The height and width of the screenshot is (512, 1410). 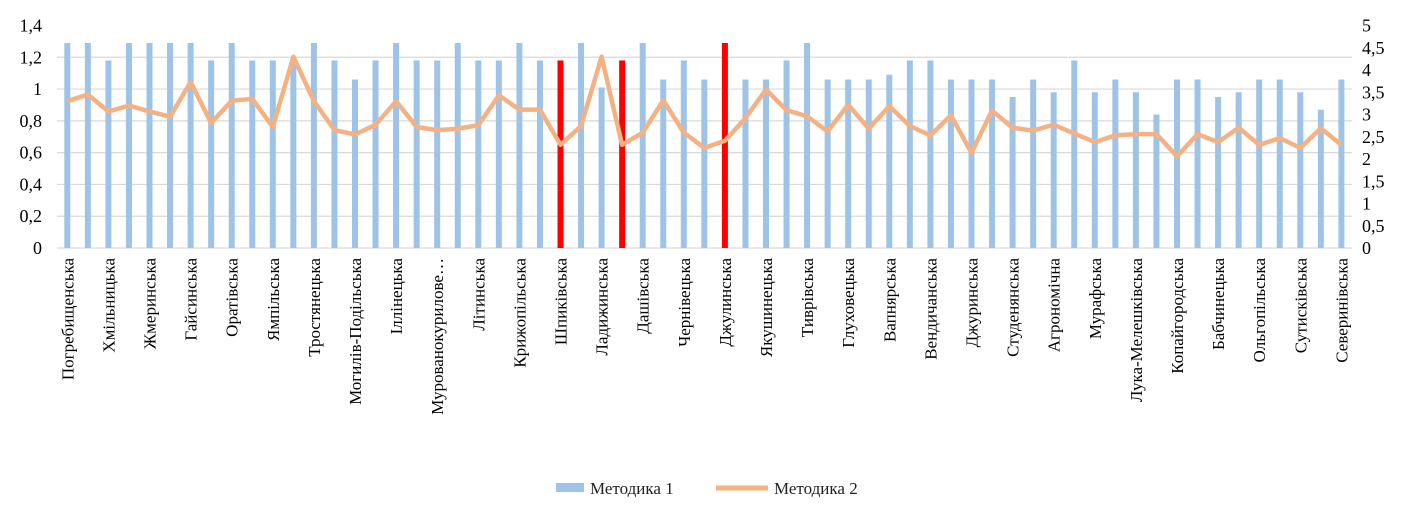 I want to click on left-axis-tick-label: 1, so click(x=37, y=89).